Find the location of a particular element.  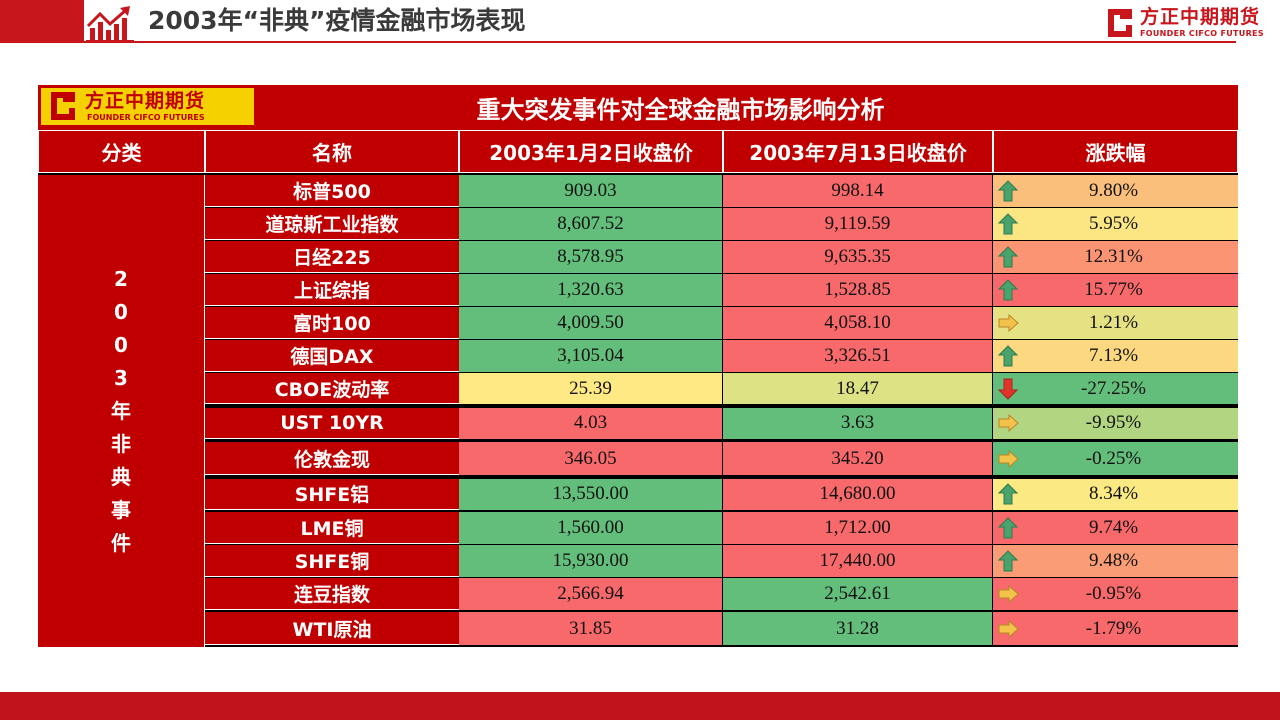

price-jan-cell: 1,560.00 is located at coordinates (590, 528).